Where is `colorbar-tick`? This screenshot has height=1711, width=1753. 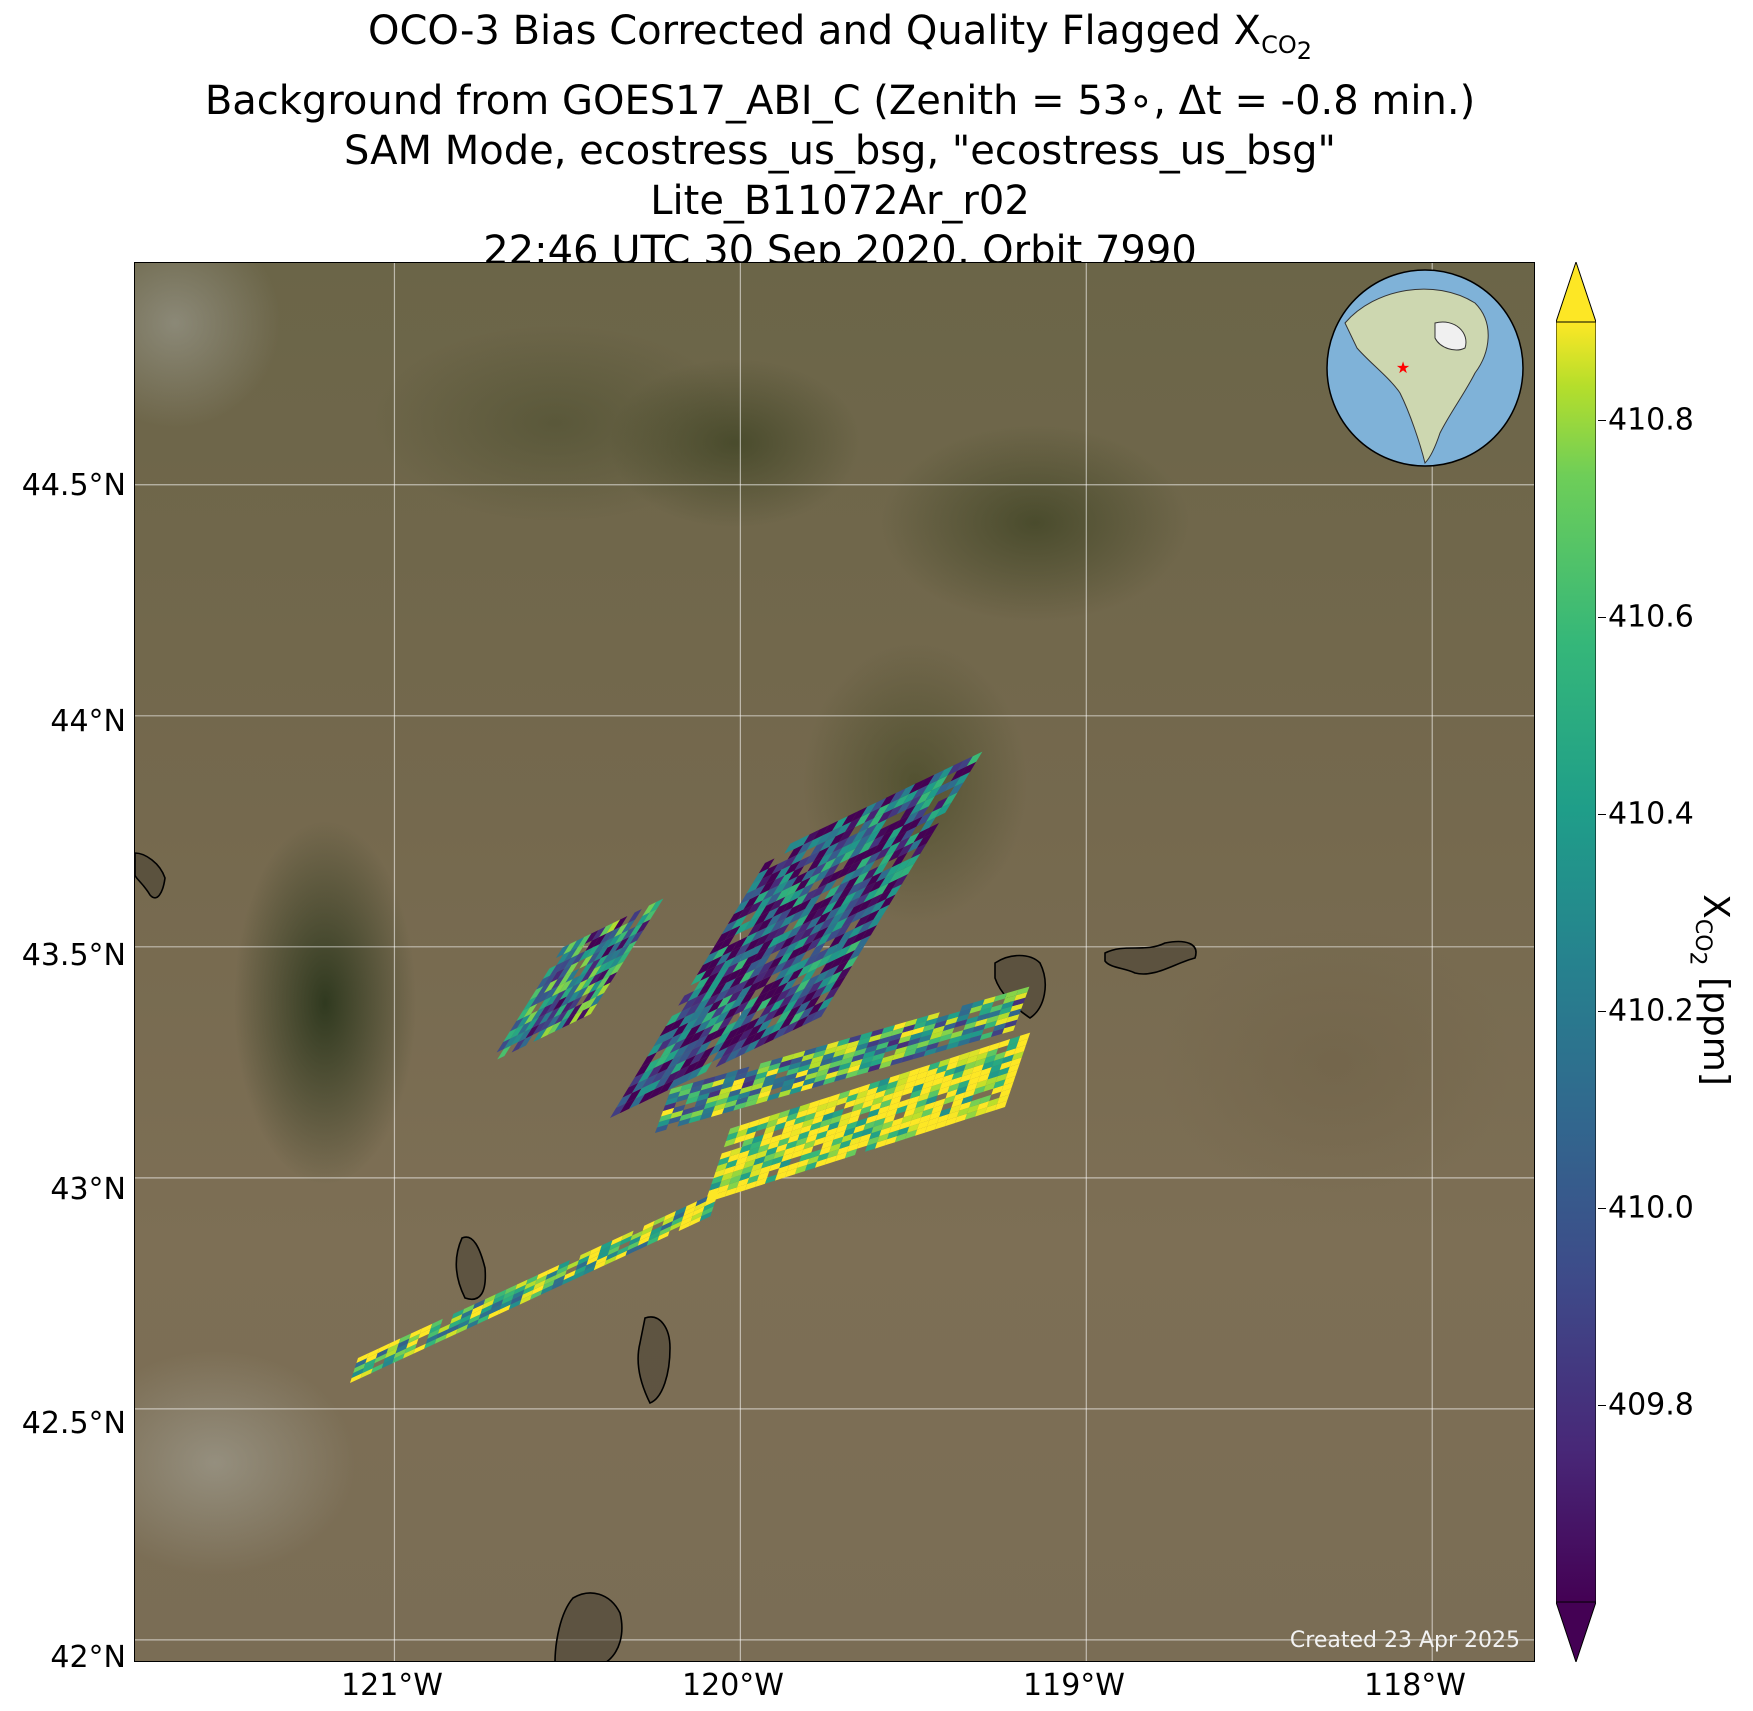
colorbar-tick is located at coordinates (1602, 1406).